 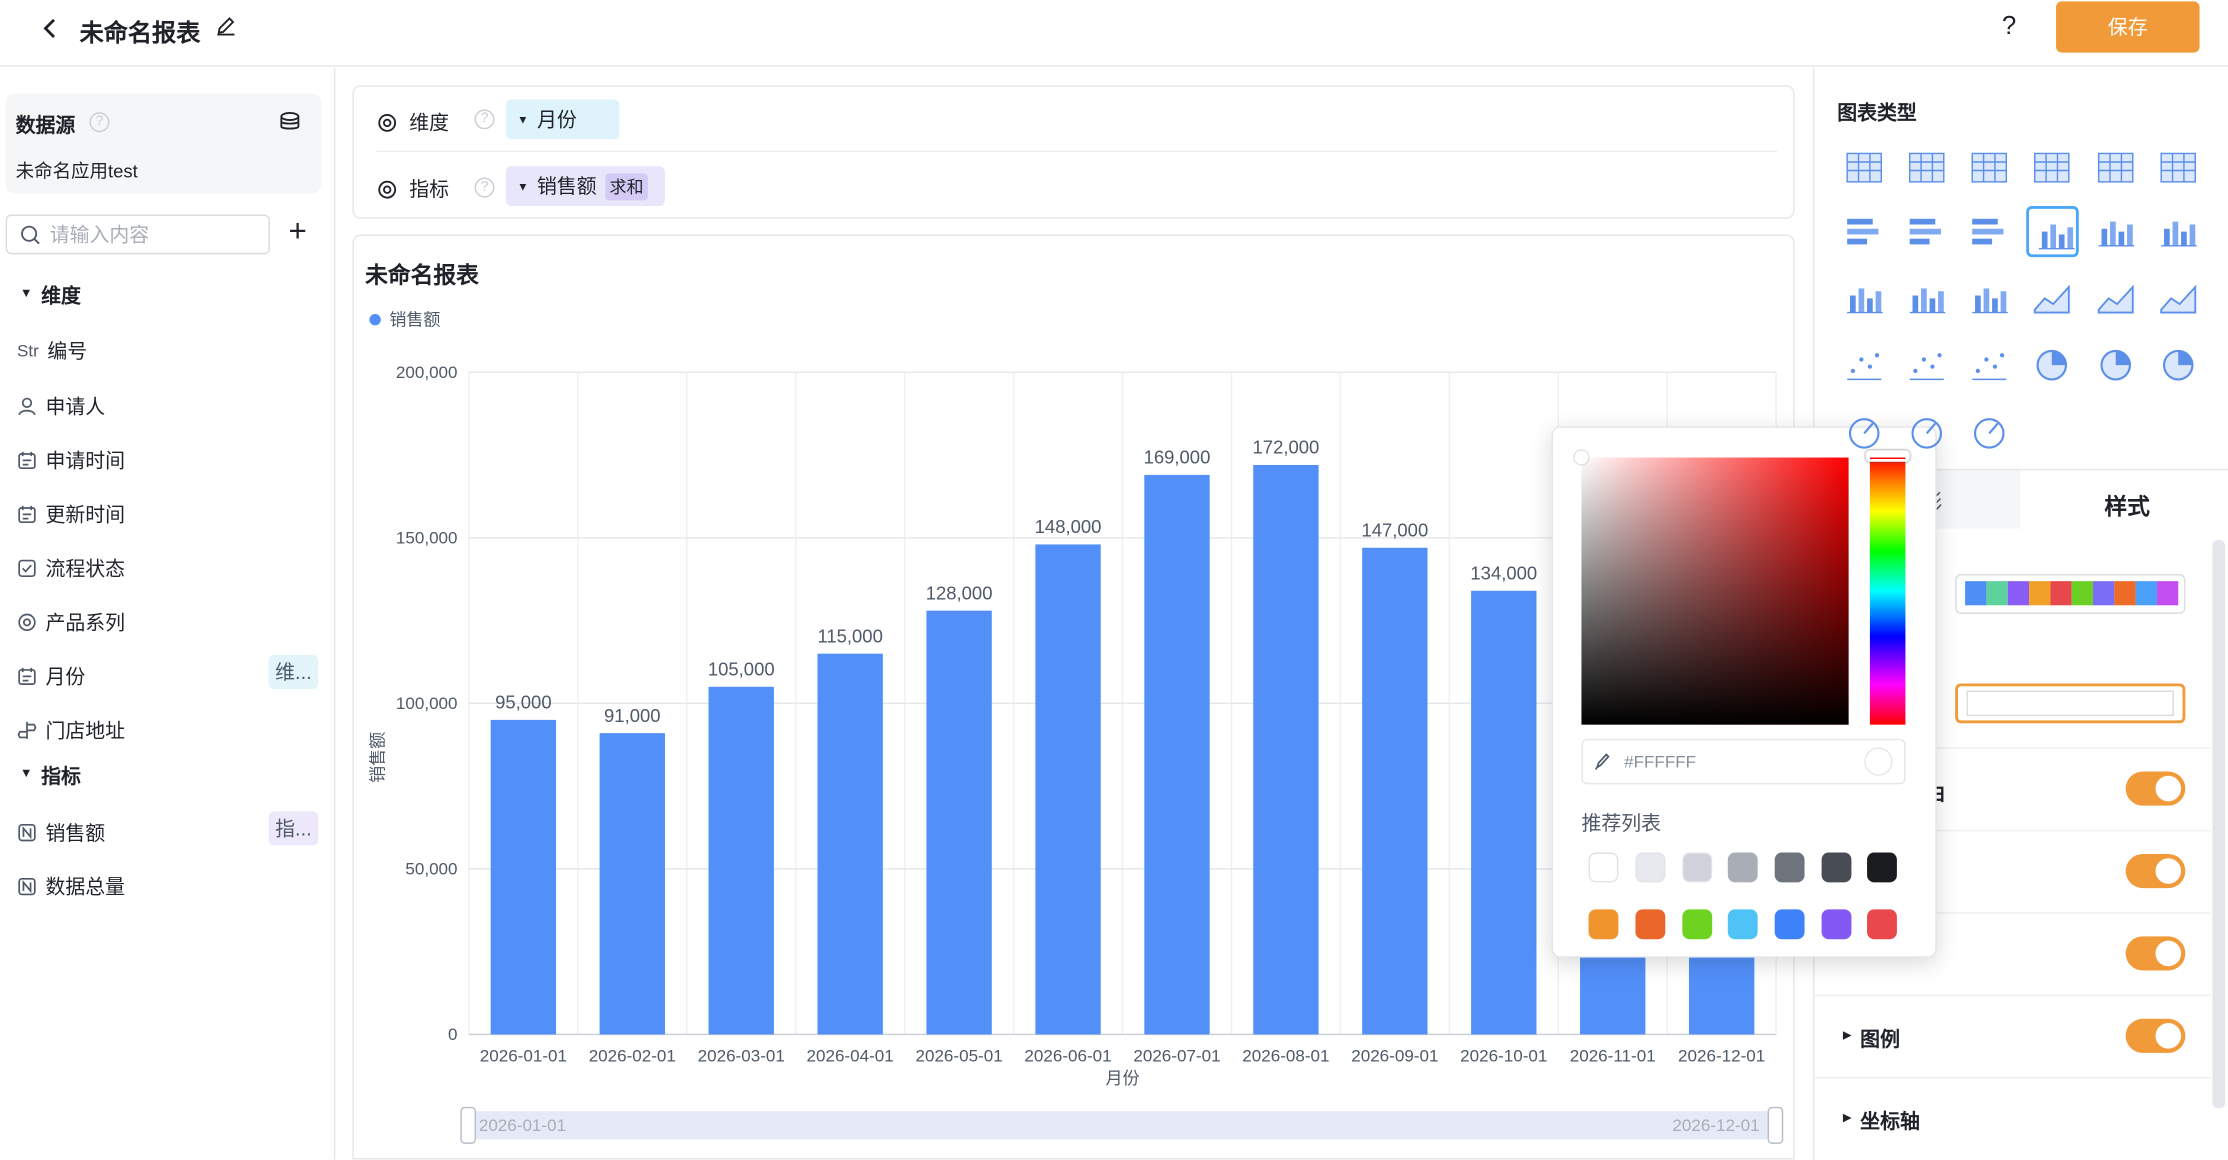 I want to click on waterfall-icon, so click(x=1926, y=298).